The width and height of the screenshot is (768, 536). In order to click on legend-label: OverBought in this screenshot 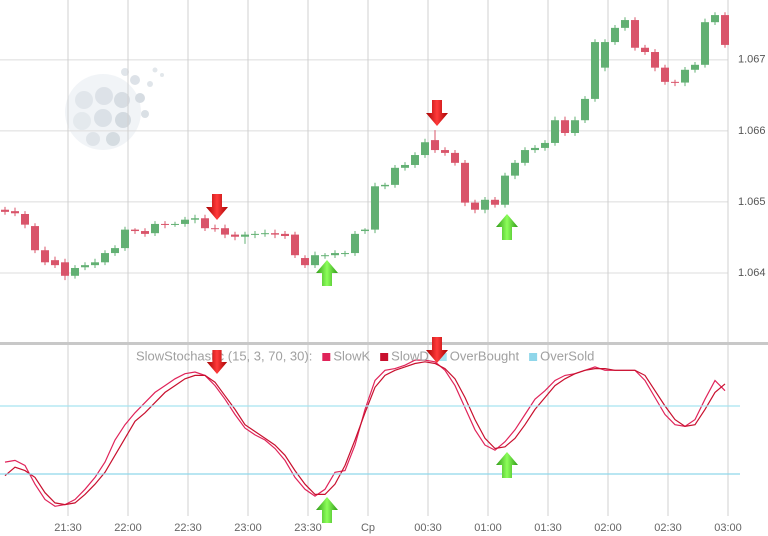, I will do `click(485, 355)`.